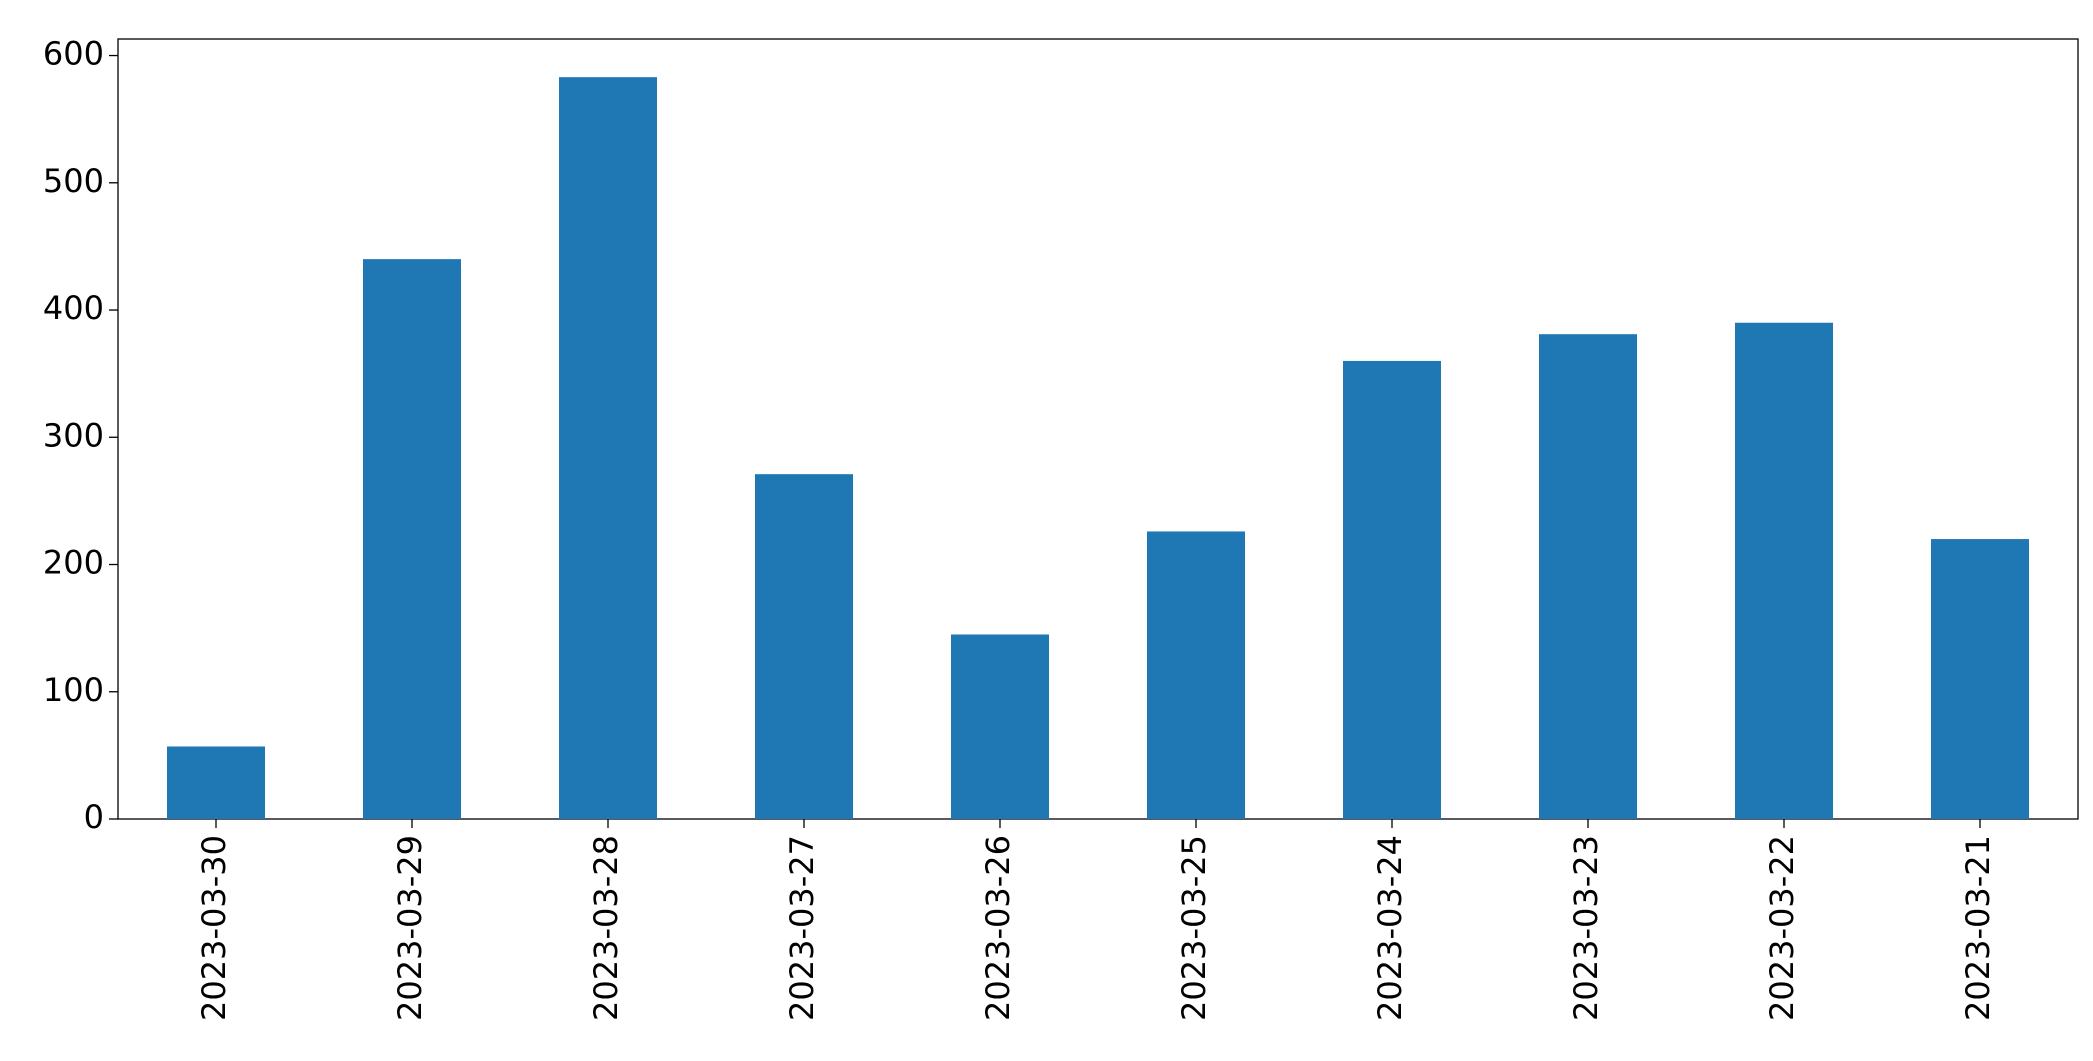 This screenshot has width=2093, height=1061. Describe the element at coordinates (73, 54) in the screenshot. I see `y-tick-label: 600` at that location.